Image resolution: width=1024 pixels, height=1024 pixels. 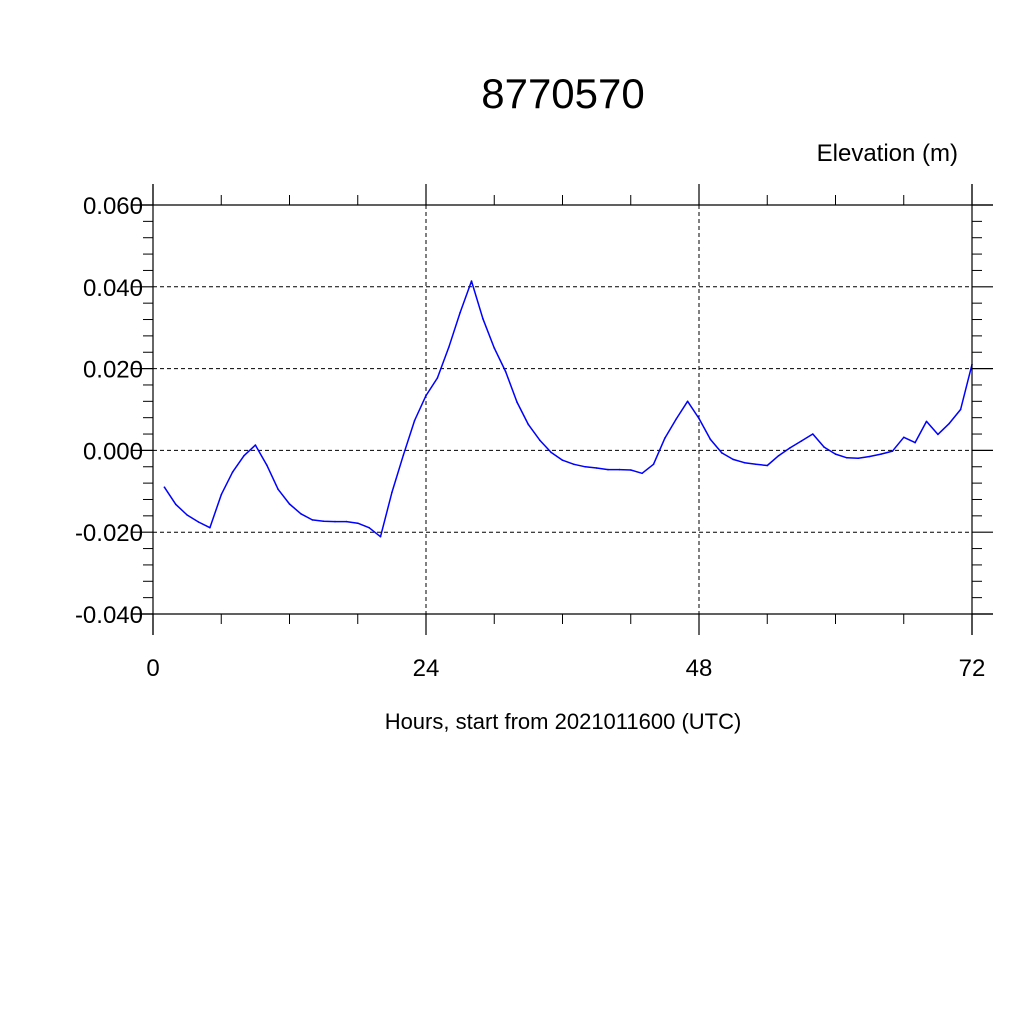 I want to click on y-tick-label: -0.020, so click(x=109, y=533).